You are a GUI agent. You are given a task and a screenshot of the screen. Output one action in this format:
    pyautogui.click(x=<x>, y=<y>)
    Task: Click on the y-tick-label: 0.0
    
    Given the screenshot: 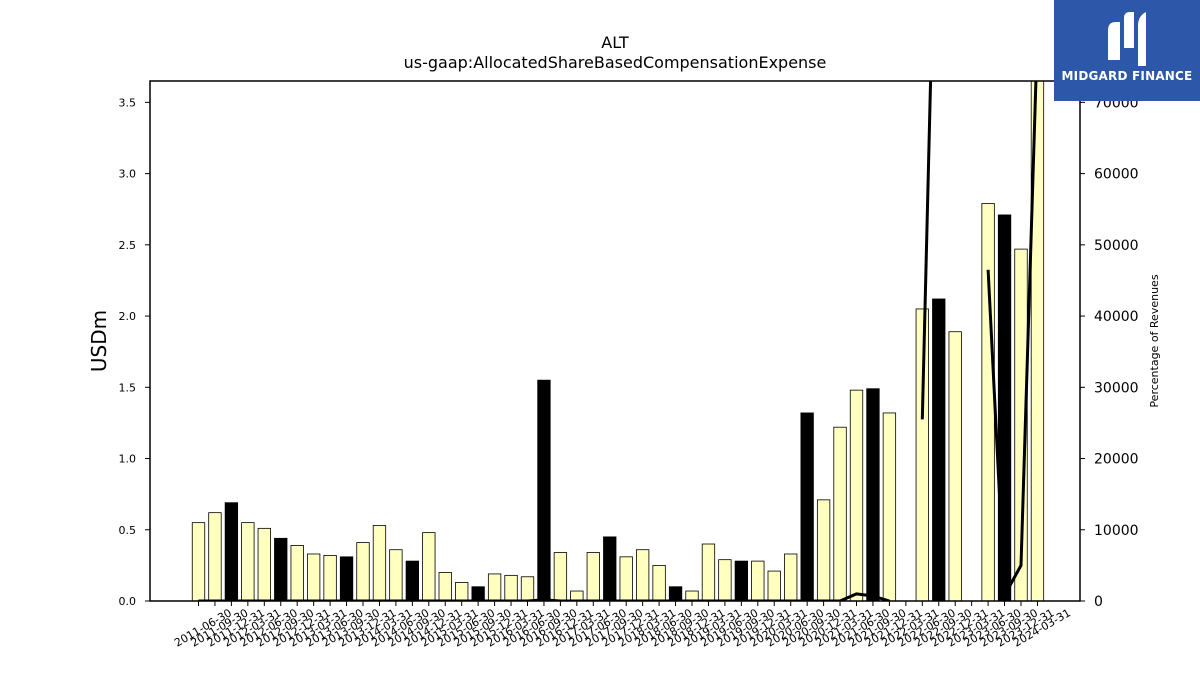 What is the action you would take?
    pyautogui.click(x=128, y=601)
    